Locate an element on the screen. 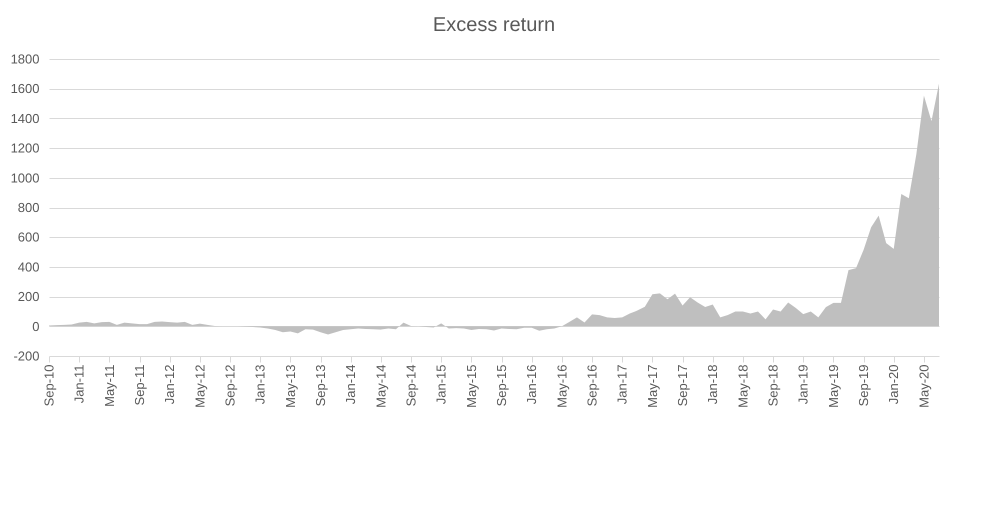  x-tick-label: May-19 is located at coordinates (833, 386).